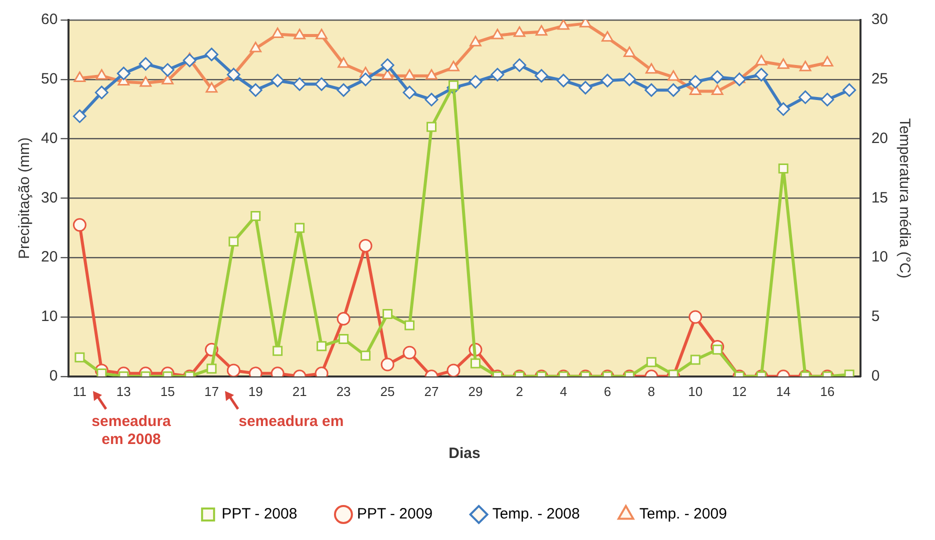 This screenshot has width=935, height=540. Describe the element at coordinates (211, 391) in the screenshot. I see `x-tick-label: 17` at that location.